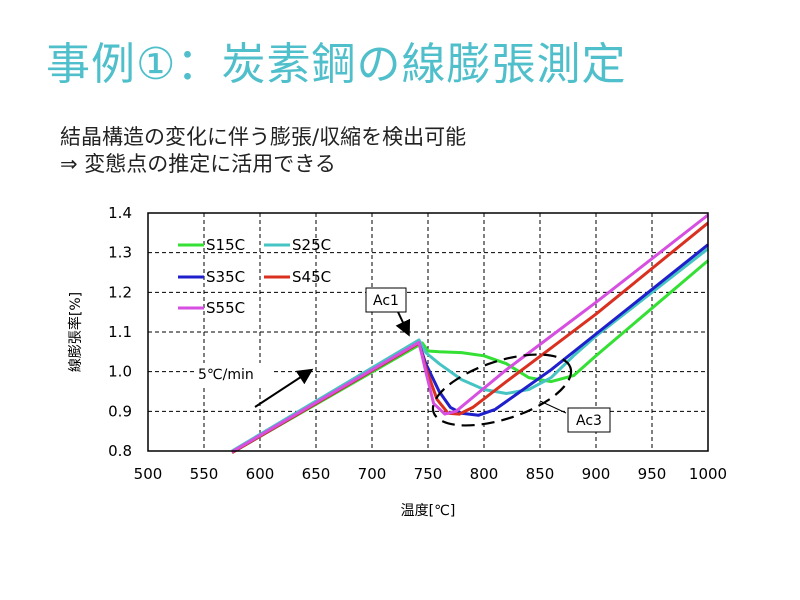  Describe the element at coordinates (652, 474) in the screenshot. I see `x-tick-label: 950` at that location.